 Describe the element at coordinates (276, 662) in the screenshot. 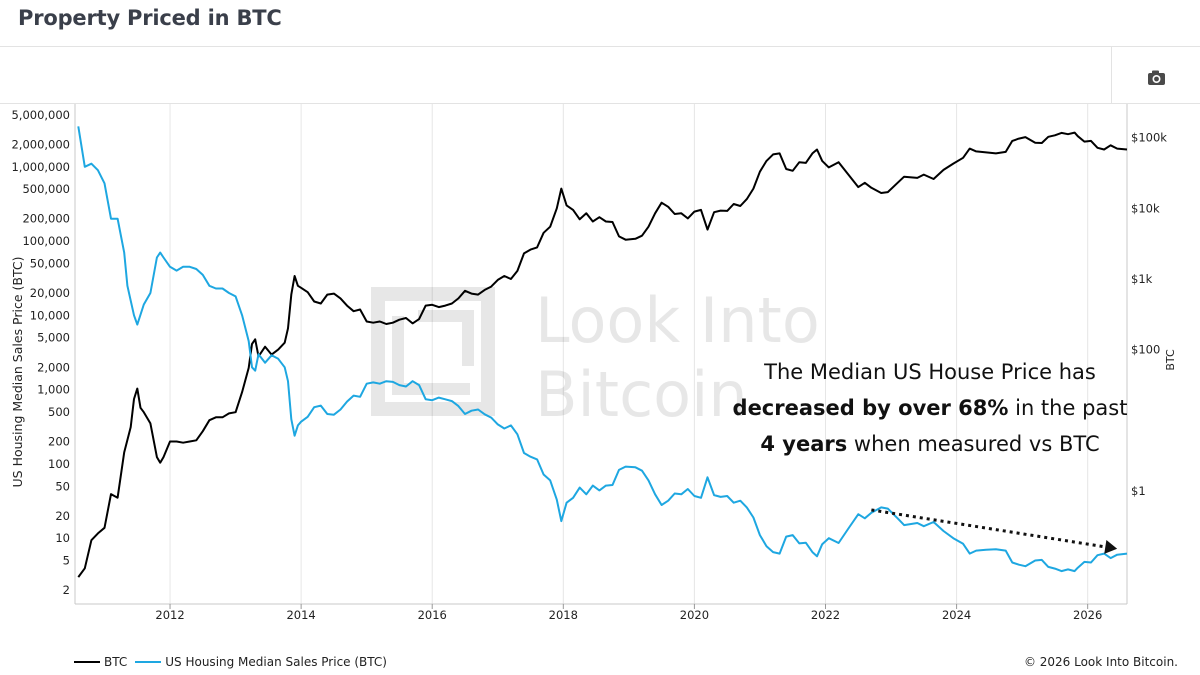

I see `legend-label-housing: US Housing Median Sales Price (BTC)` at that location.